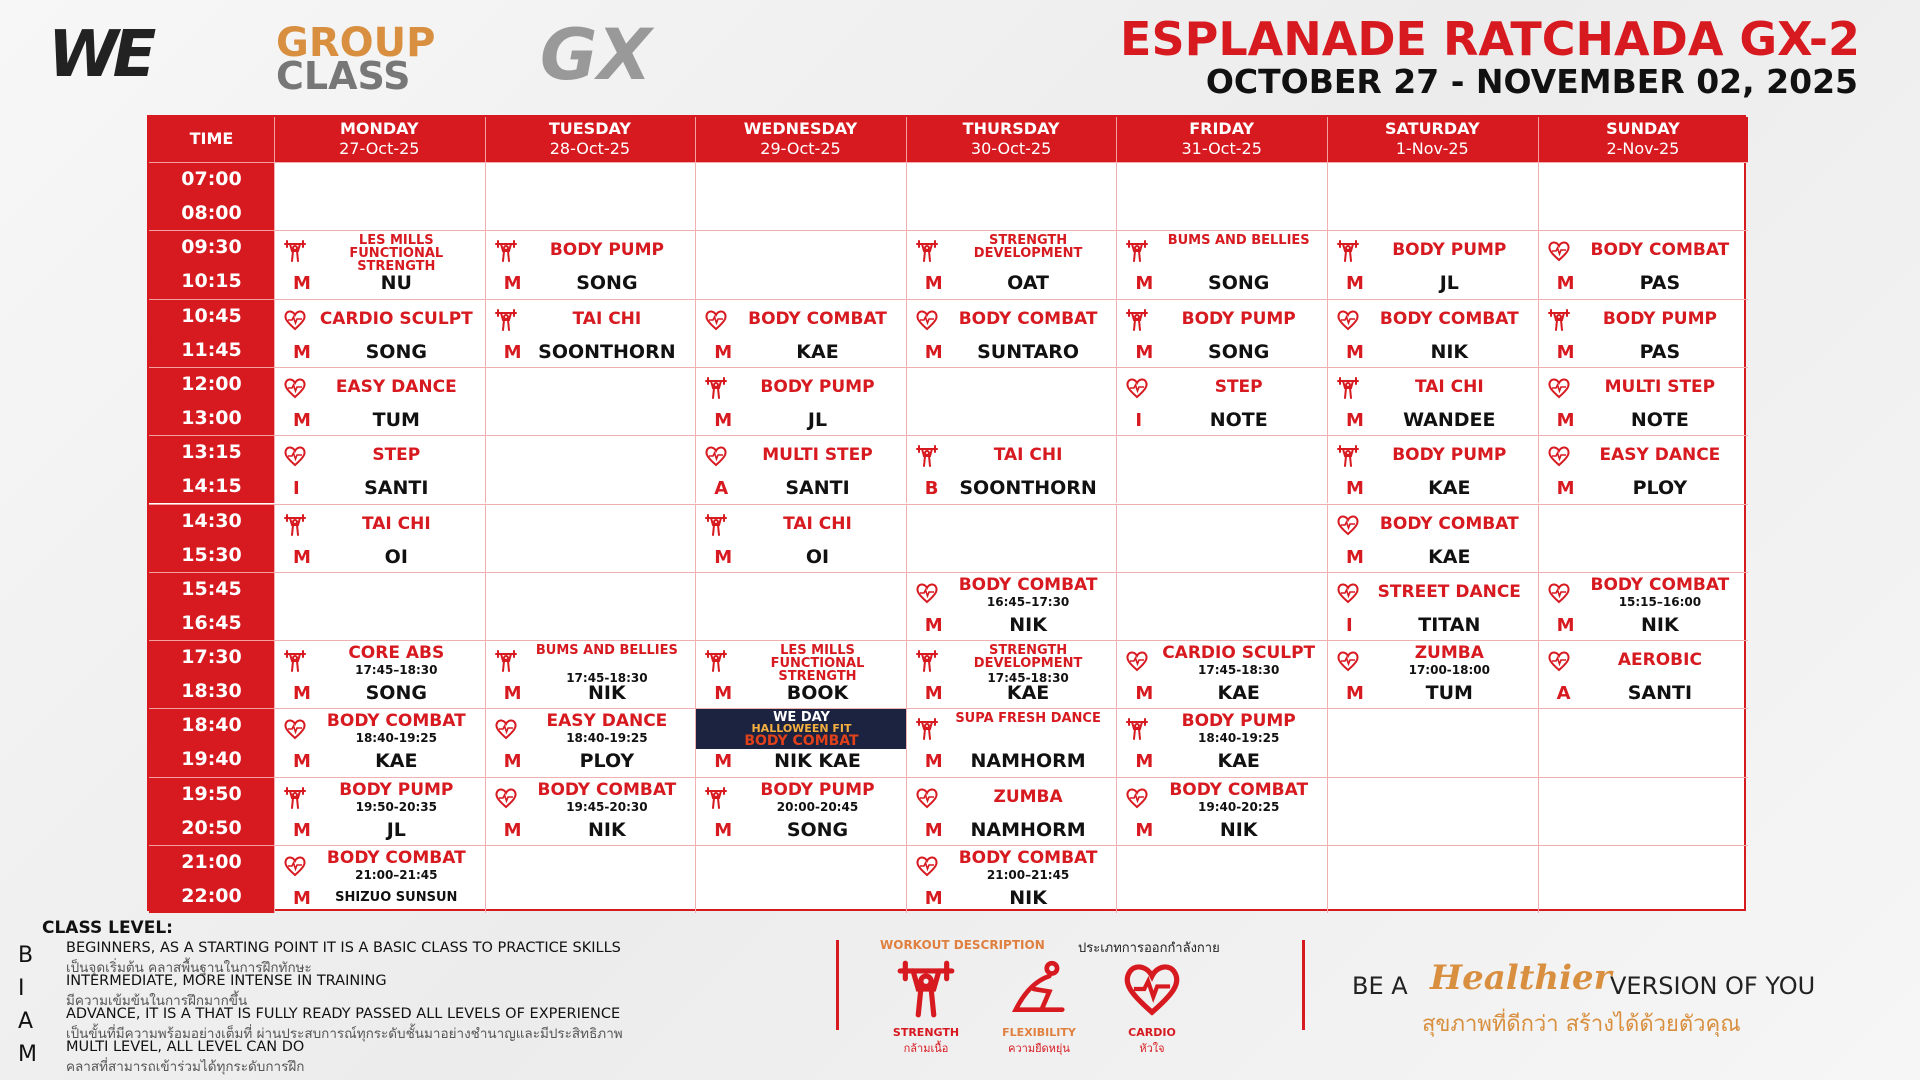 This screenshot has height=1080, width=1920. I want to click on class-cell: CARDIO SCULPT M SONG, so click(379, 332).